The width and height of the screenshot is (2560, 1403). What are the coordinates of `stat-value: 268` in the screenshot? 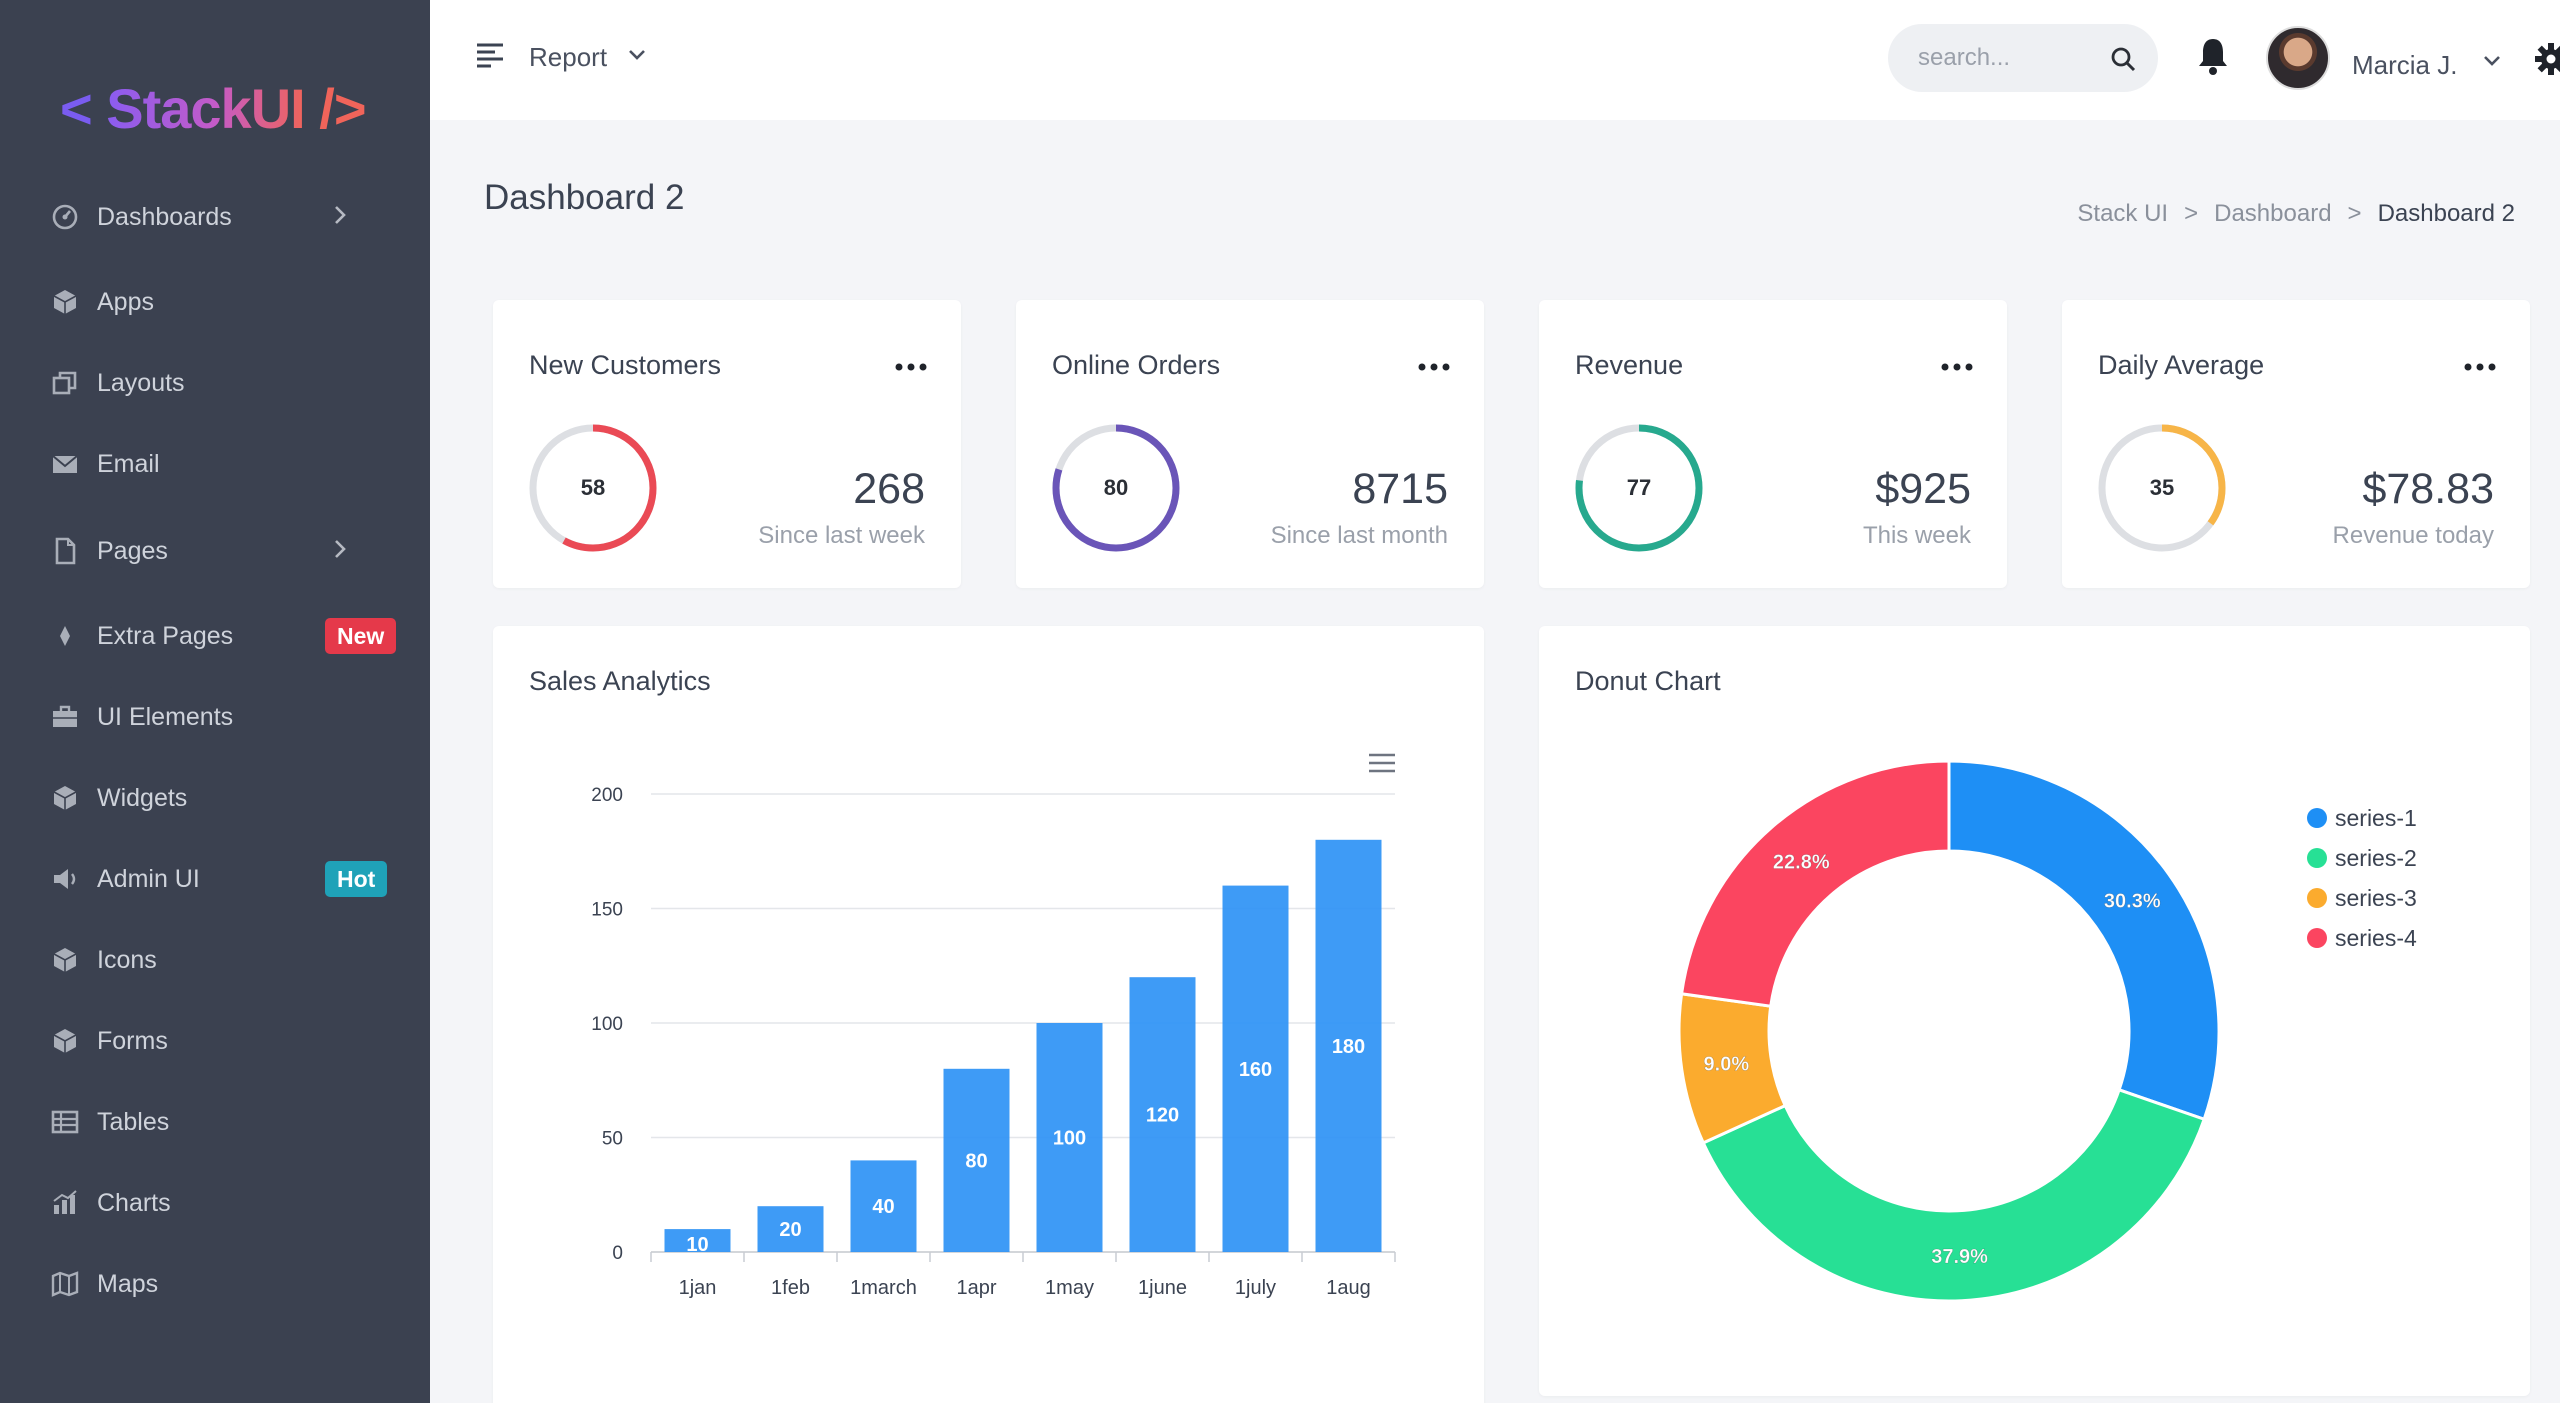 It's located at (889, 489).